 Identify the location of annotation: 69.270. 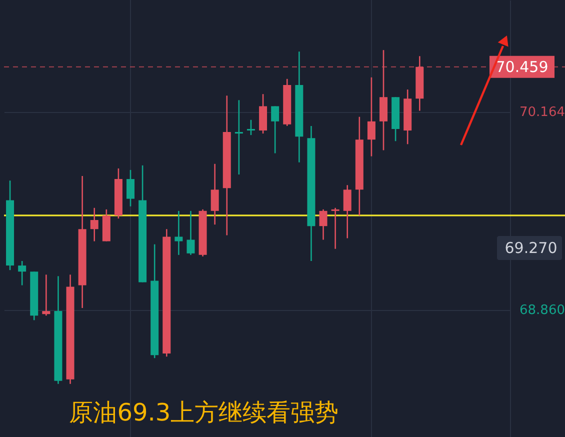
(531, 248).